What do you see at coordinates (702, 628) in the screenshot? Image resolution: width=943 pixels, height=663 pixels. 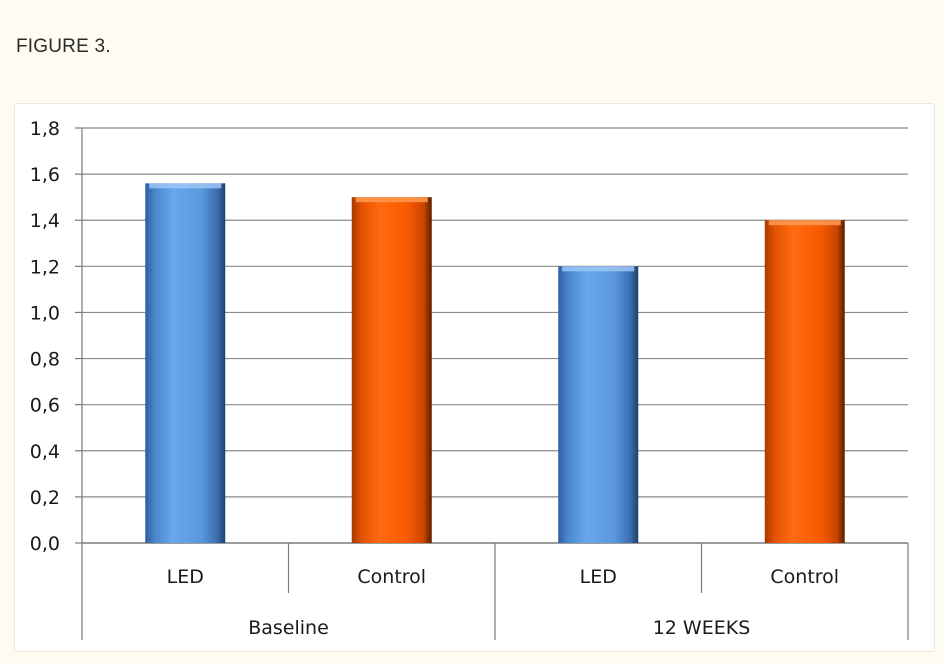 I see `x-group-label: 12 WEEKS` at bounding box center [702, 628].